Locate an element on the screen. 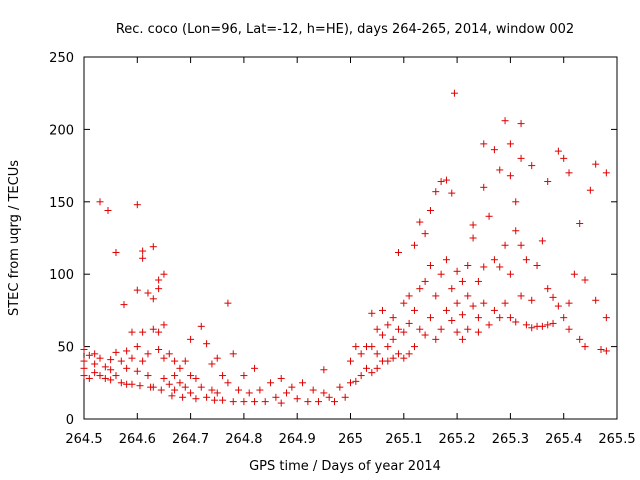 This screenshot has width=640, height=480. x-tick-label: 264.8 is located at coordinates (243, 439).